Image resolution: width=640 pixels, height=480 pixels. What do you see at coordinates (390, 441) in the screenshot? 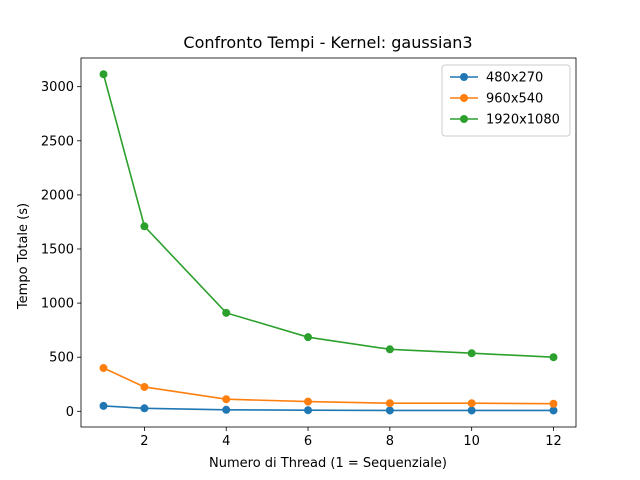
I see `x-tick-label: 8` at bounding box center [390, 441].